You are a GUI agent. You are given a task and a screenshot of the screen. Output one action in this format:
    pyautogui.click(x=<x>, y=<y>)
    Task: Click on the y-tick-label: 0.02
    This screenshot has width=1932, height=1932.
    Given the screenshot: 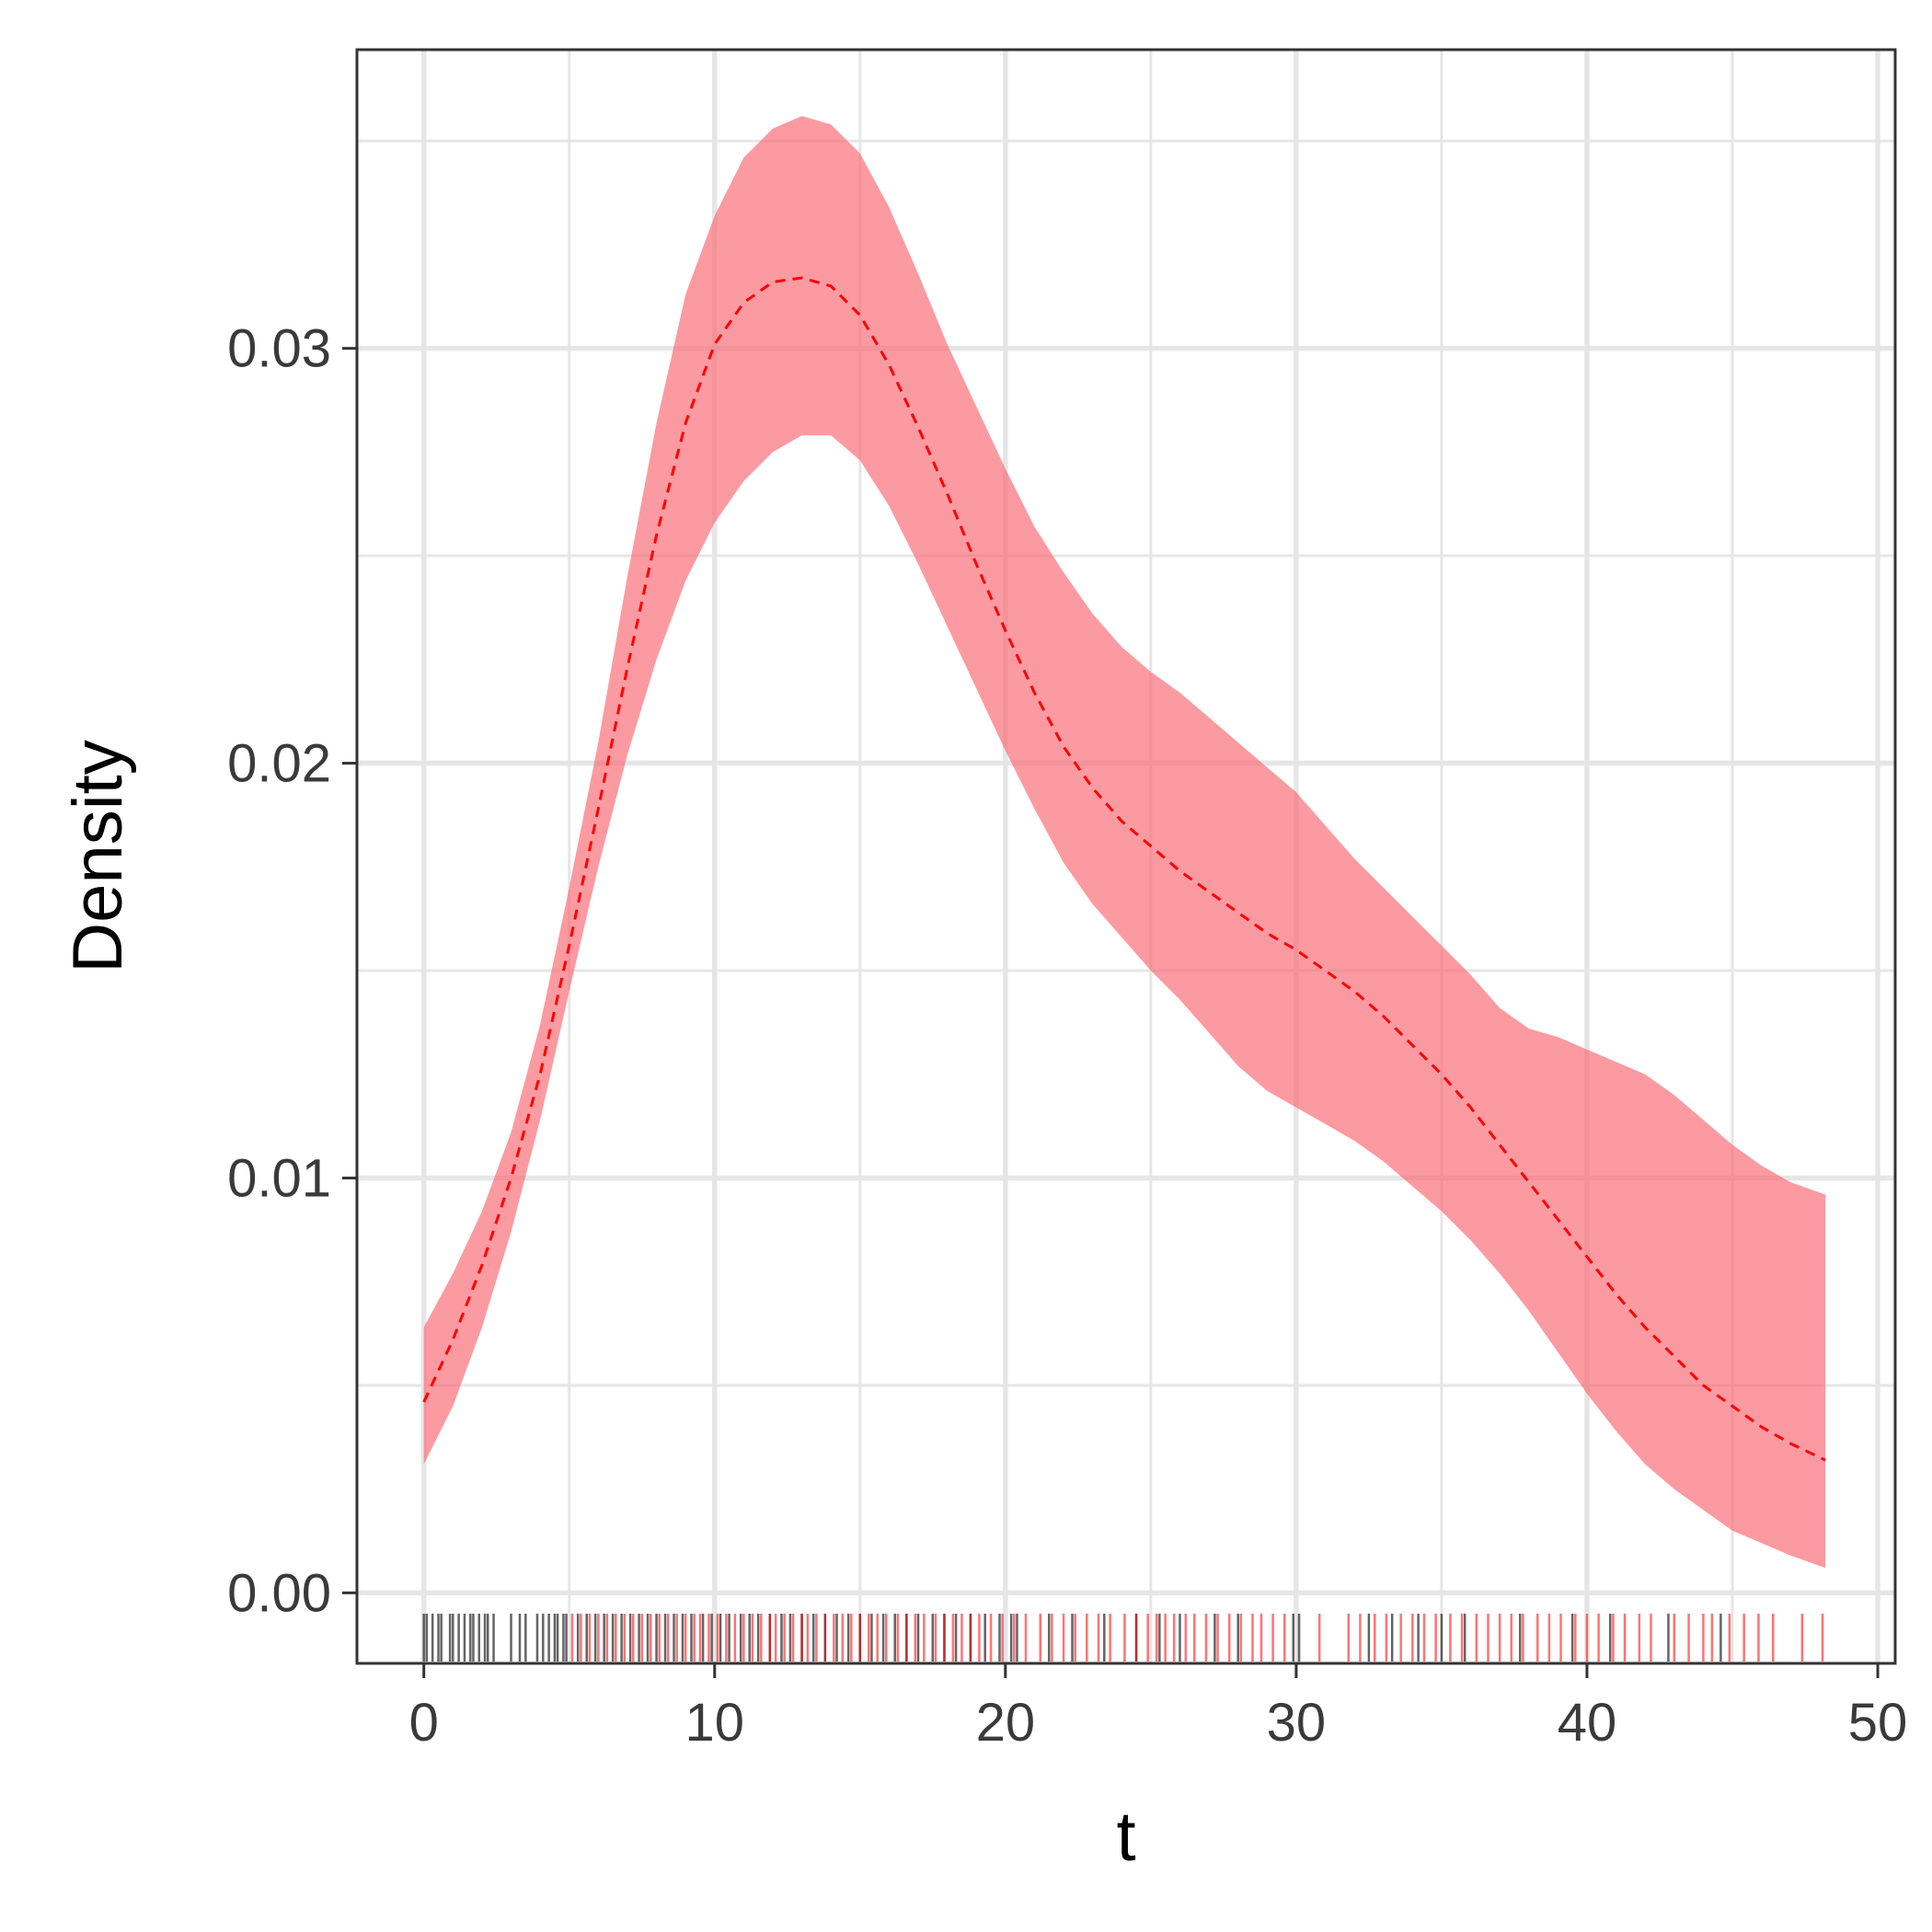 What is the action you would take?
    pyautogui.click(x=279, y=764)
    